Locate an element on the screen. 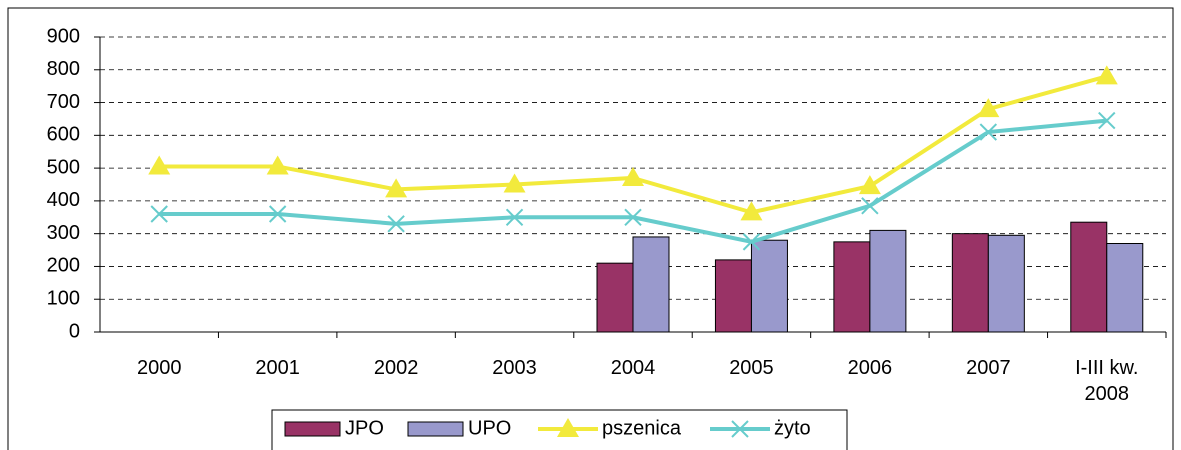  legend-label: żyto is located at coordinates (792, 428).